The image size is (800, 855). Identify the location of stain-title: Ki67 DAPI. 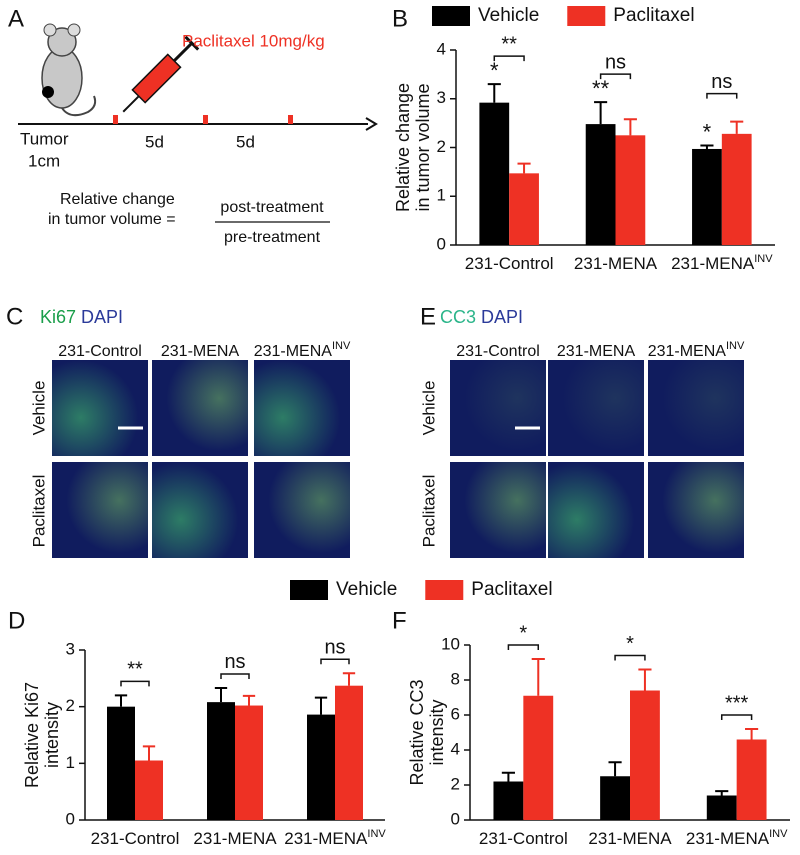
(81, 317).